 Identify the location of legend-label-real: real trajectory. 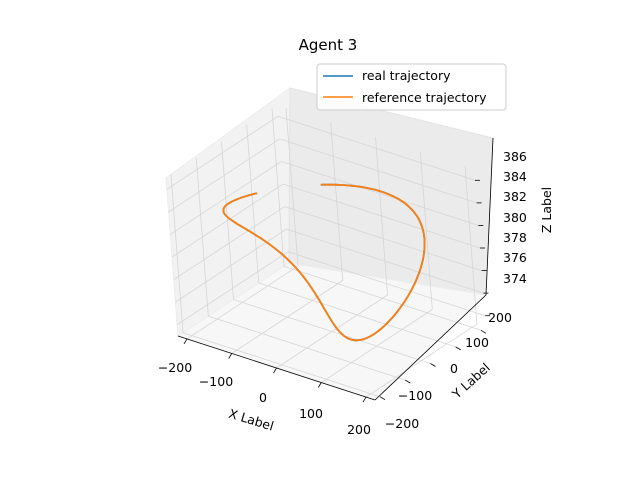
(406, 75).